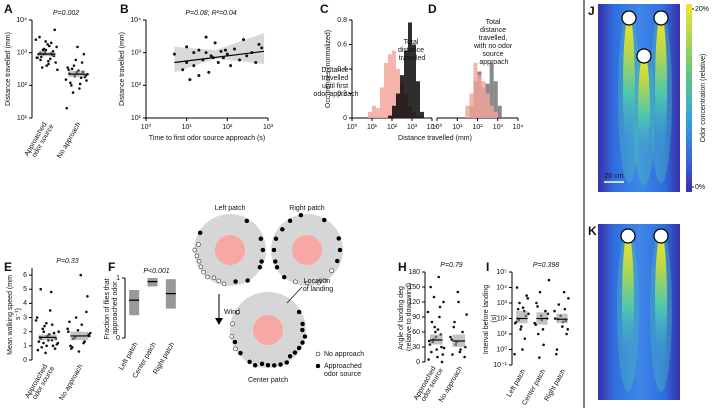 The height and width of the screenshot is (408, 712). I want to click on p-value: P=0.08; R²=0.04, so click(210, 13).